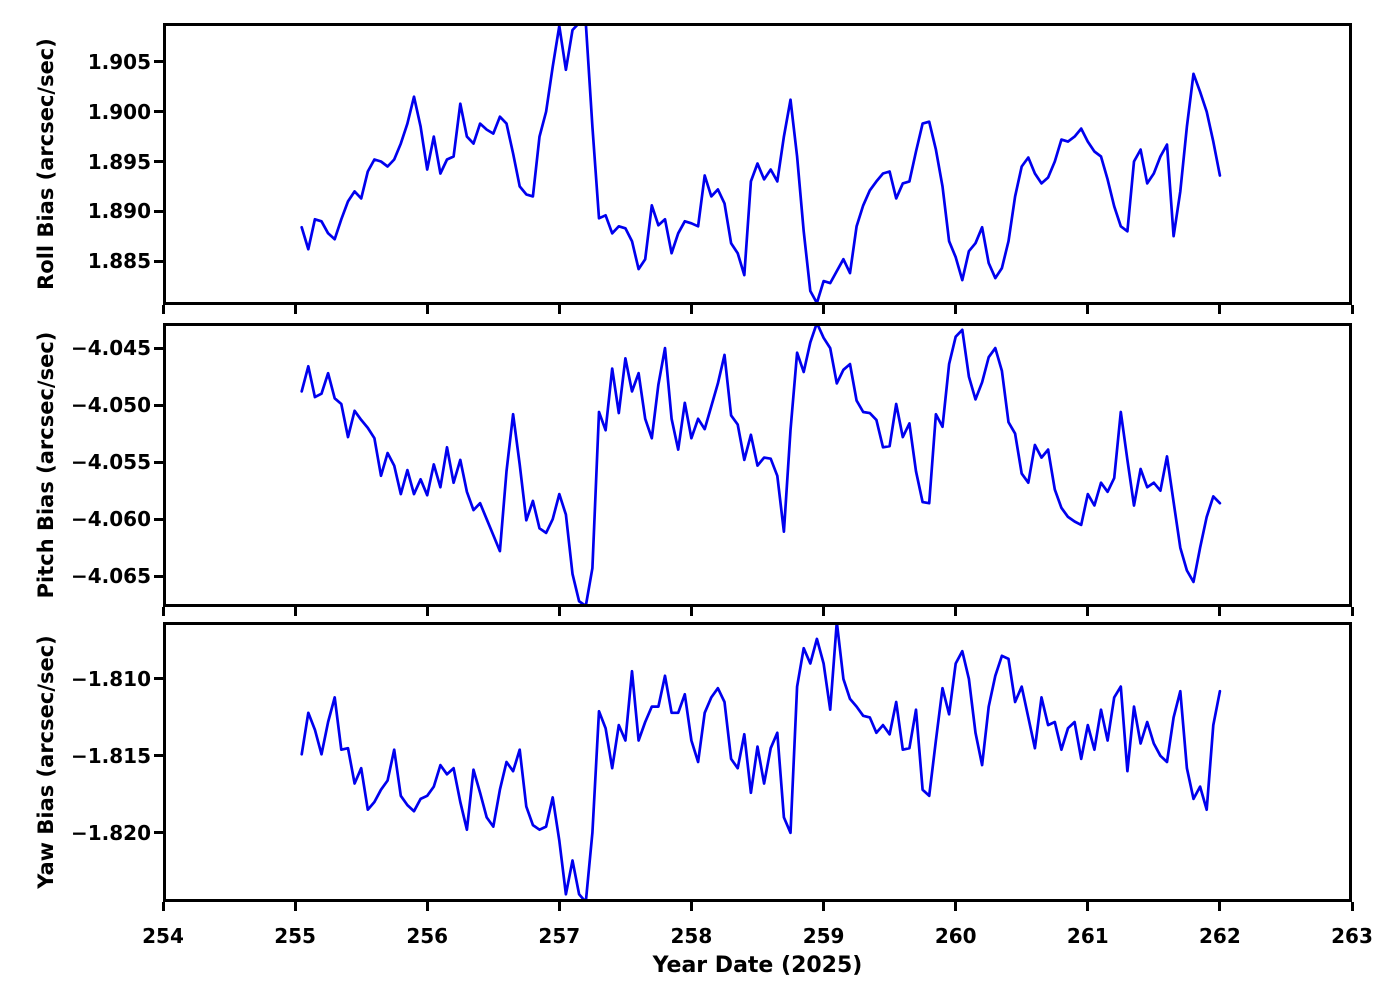 The image size is (1400, 1000). What do you see at coordinates (757, 965) in the screenshot?
I see `x-axis-label: Year Date (2025)` at bounding box center [757, 965].